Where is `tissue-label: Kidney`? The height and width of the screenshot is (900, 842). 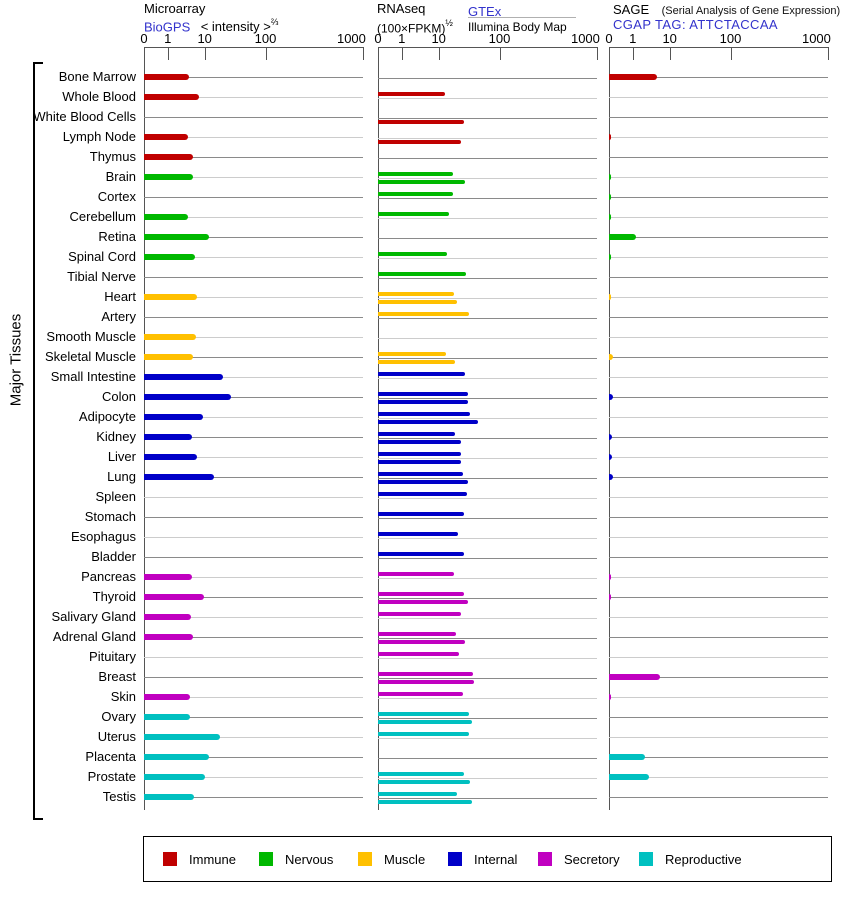
tissue-label: Kidney is located at coordinates (116, 436).